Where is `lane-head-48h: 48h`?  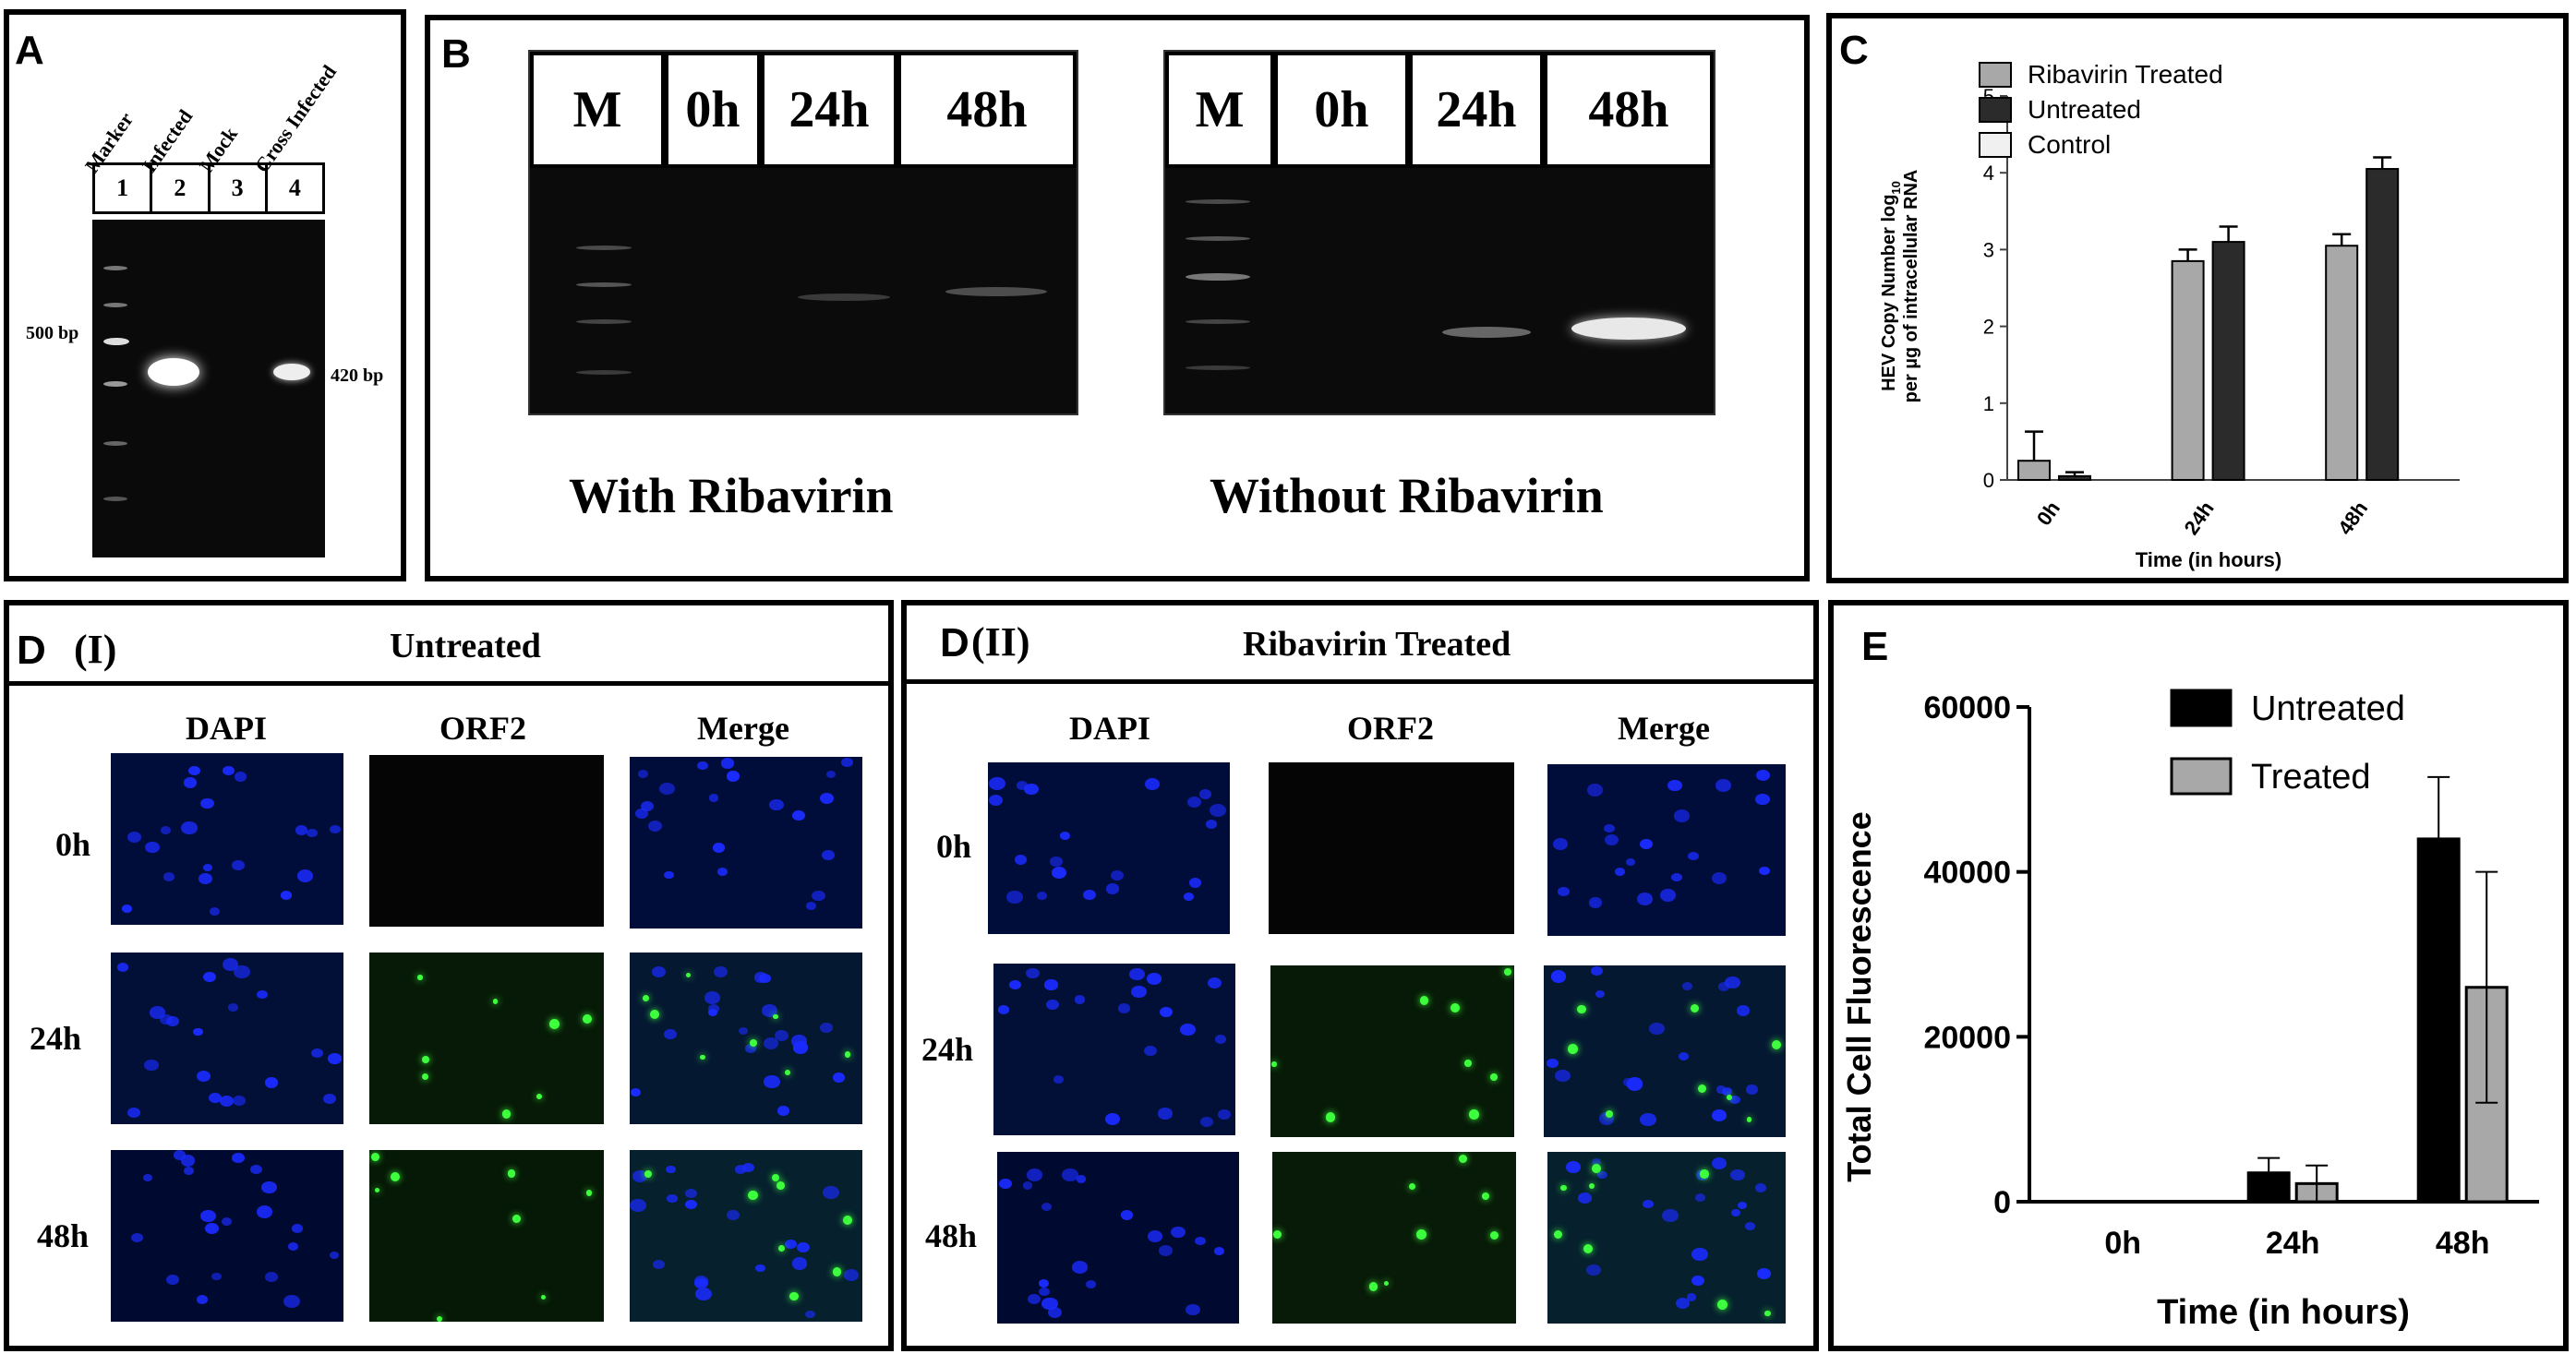 lane-head-48h: 48h is located at coordinates (987, 110).